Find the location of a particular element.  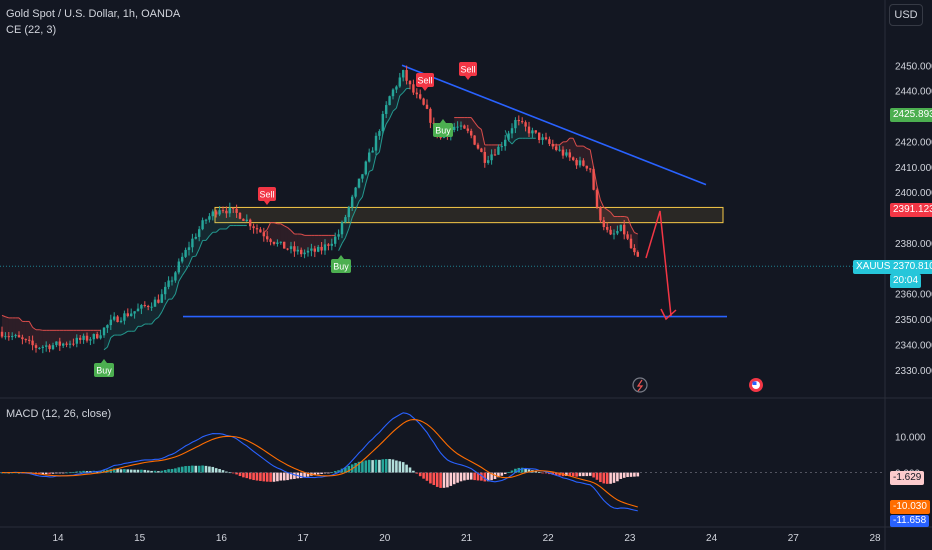

us-flag-event-icon is located at coordinates (756, 385).